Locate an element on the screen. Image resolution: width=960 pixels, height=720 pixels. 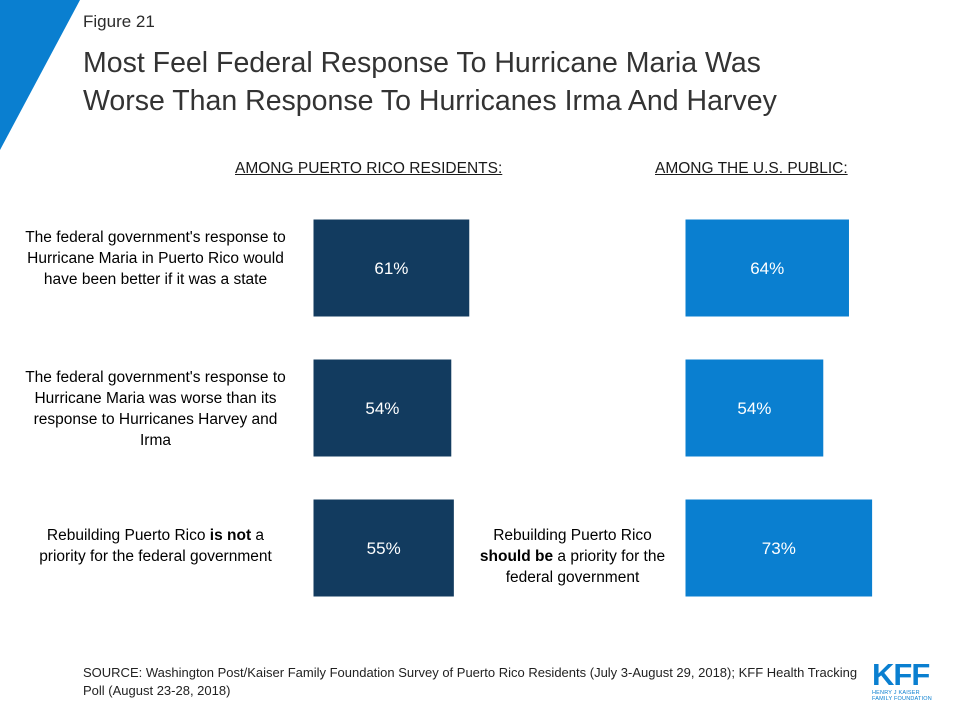
statement-emphasis: not is located at coordinates (239, 535).